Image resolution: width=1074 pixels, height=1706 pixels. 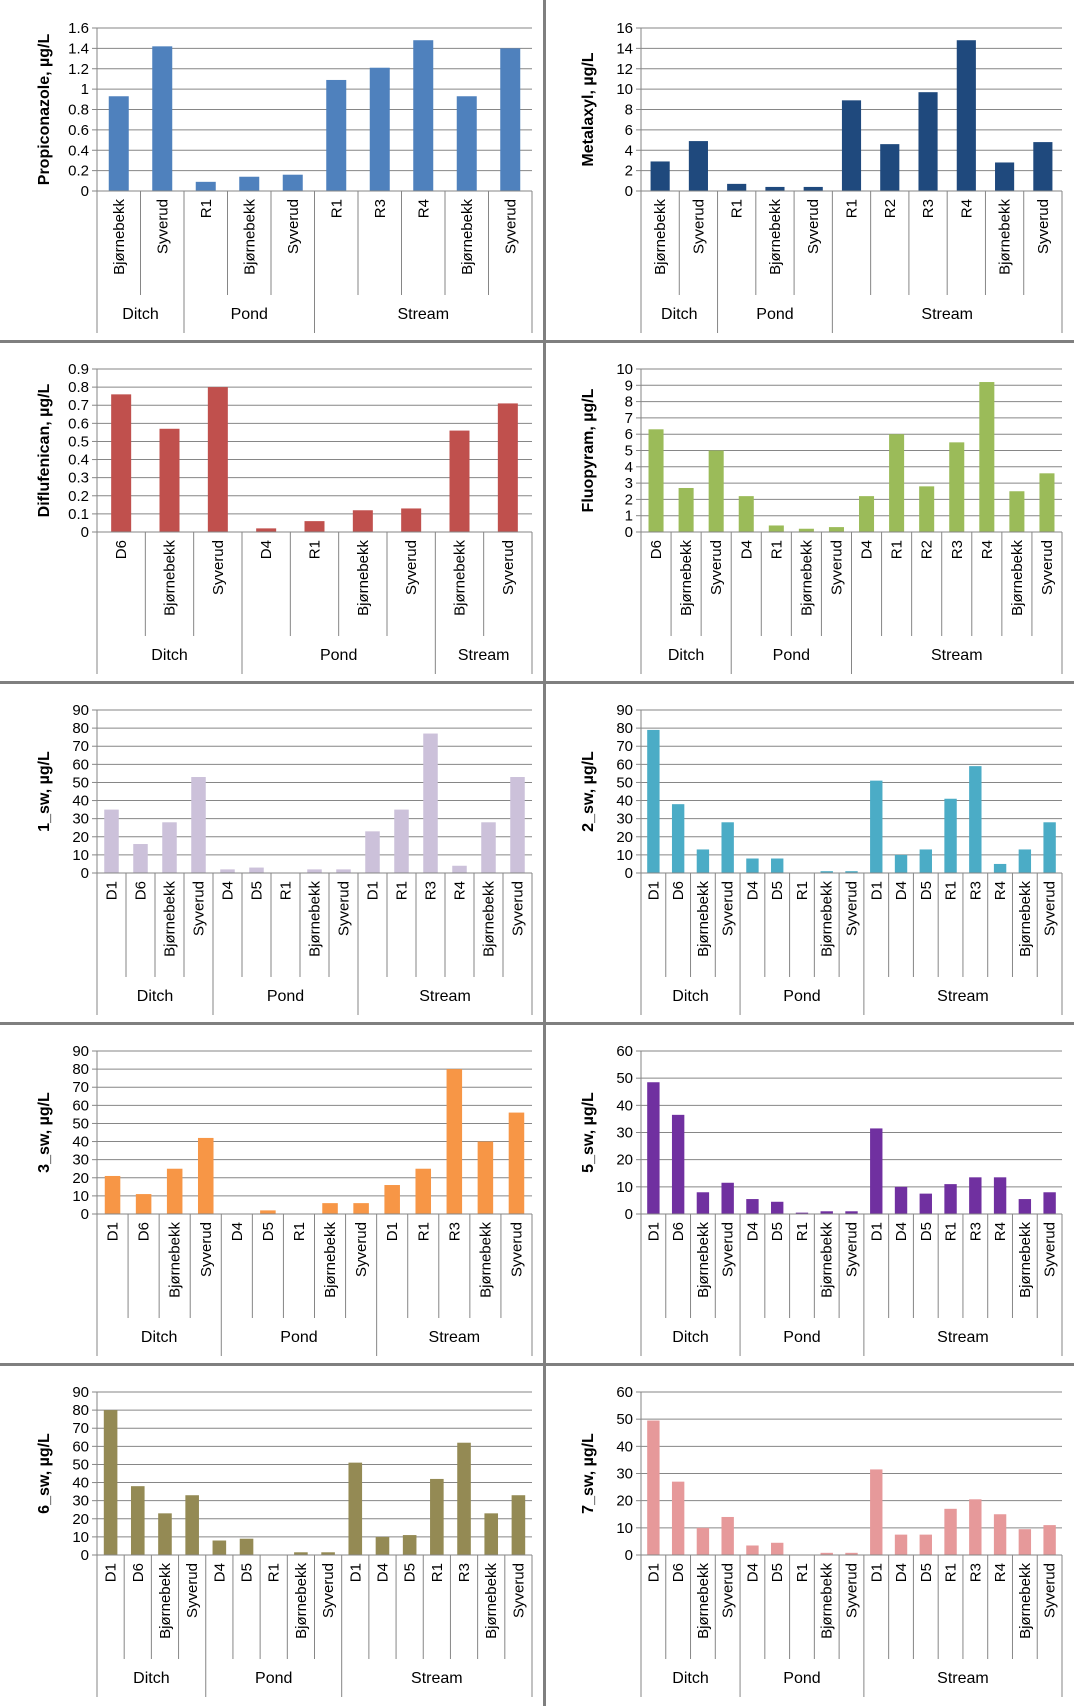 What do you see at coordinates (624, 801) in the screenshot?
I see `y-tick-label: 40` at bounding box center [624, 801].